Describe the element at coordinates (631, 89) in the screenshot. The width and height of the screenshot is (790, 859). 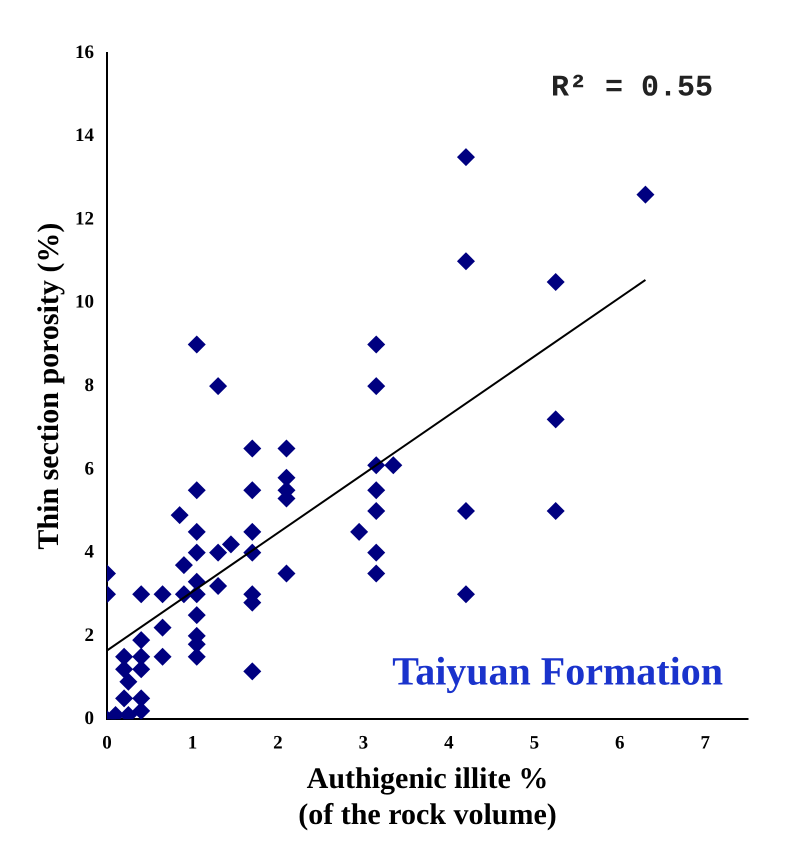
I see `annotation: R² = 0.55` at that location.